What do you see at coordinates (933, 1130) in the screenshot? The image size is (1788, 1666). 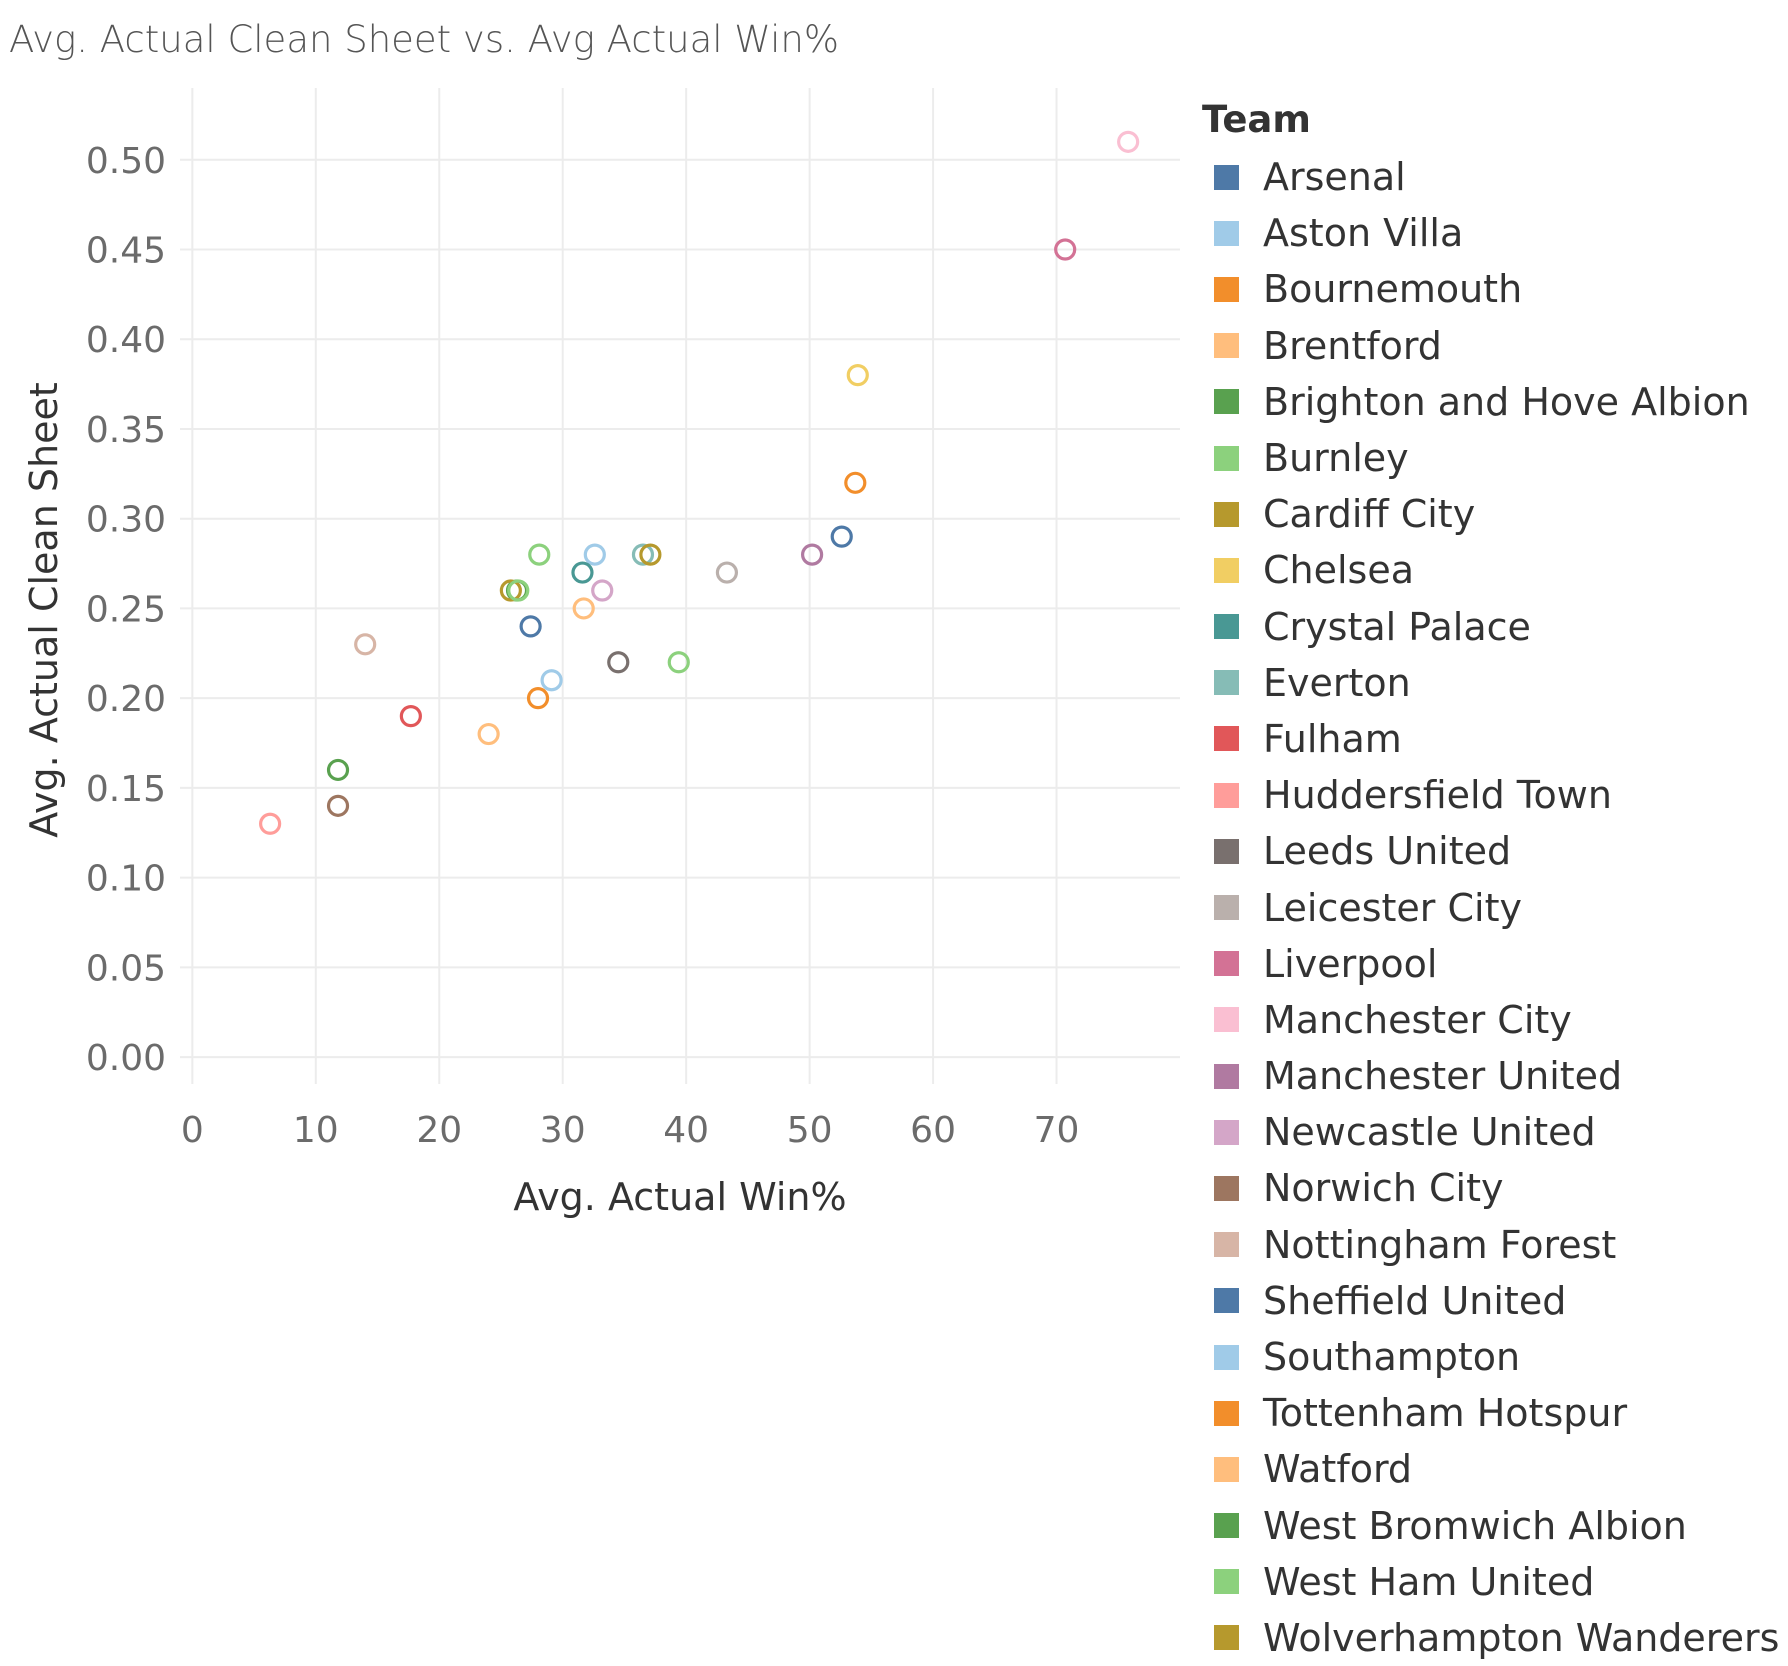 I see `x-tick-label: 60` at bounding box center [933, 1130].